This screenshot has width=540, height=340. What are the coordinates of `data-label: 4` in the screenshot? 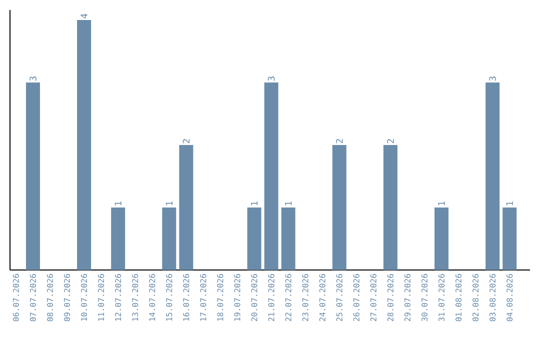 It's located at (84, 16).